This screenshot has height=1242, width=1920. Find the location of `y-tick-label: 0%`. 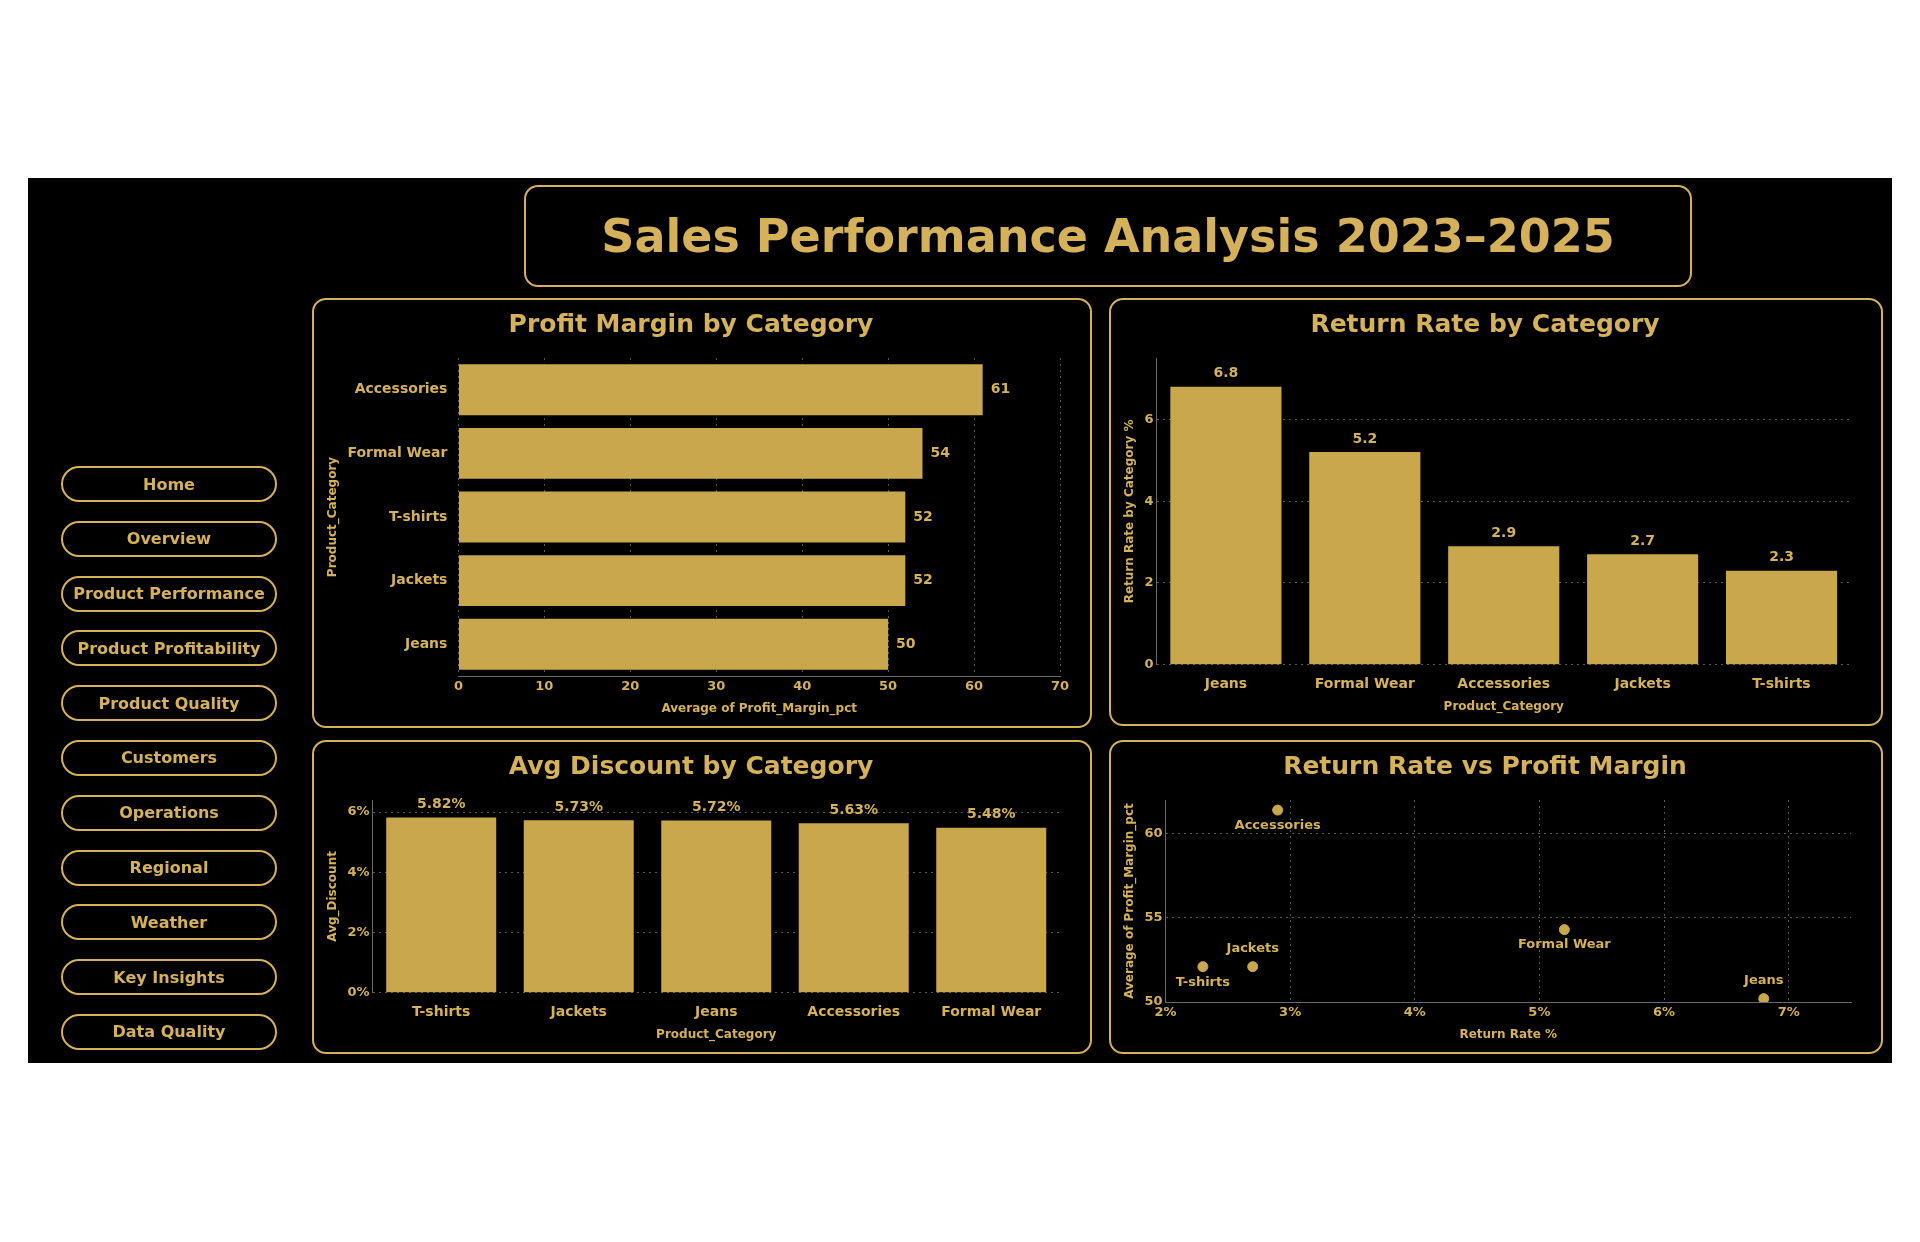

y-tick-label: 0% is located at coordinates (358, 992).